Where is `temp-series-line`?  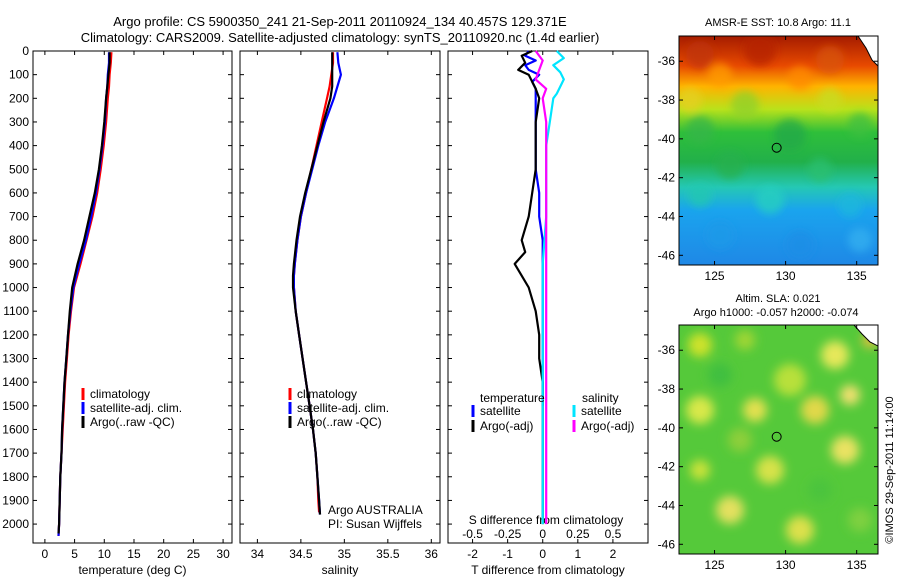 temp-series-line is located at coordinates (84, 293).